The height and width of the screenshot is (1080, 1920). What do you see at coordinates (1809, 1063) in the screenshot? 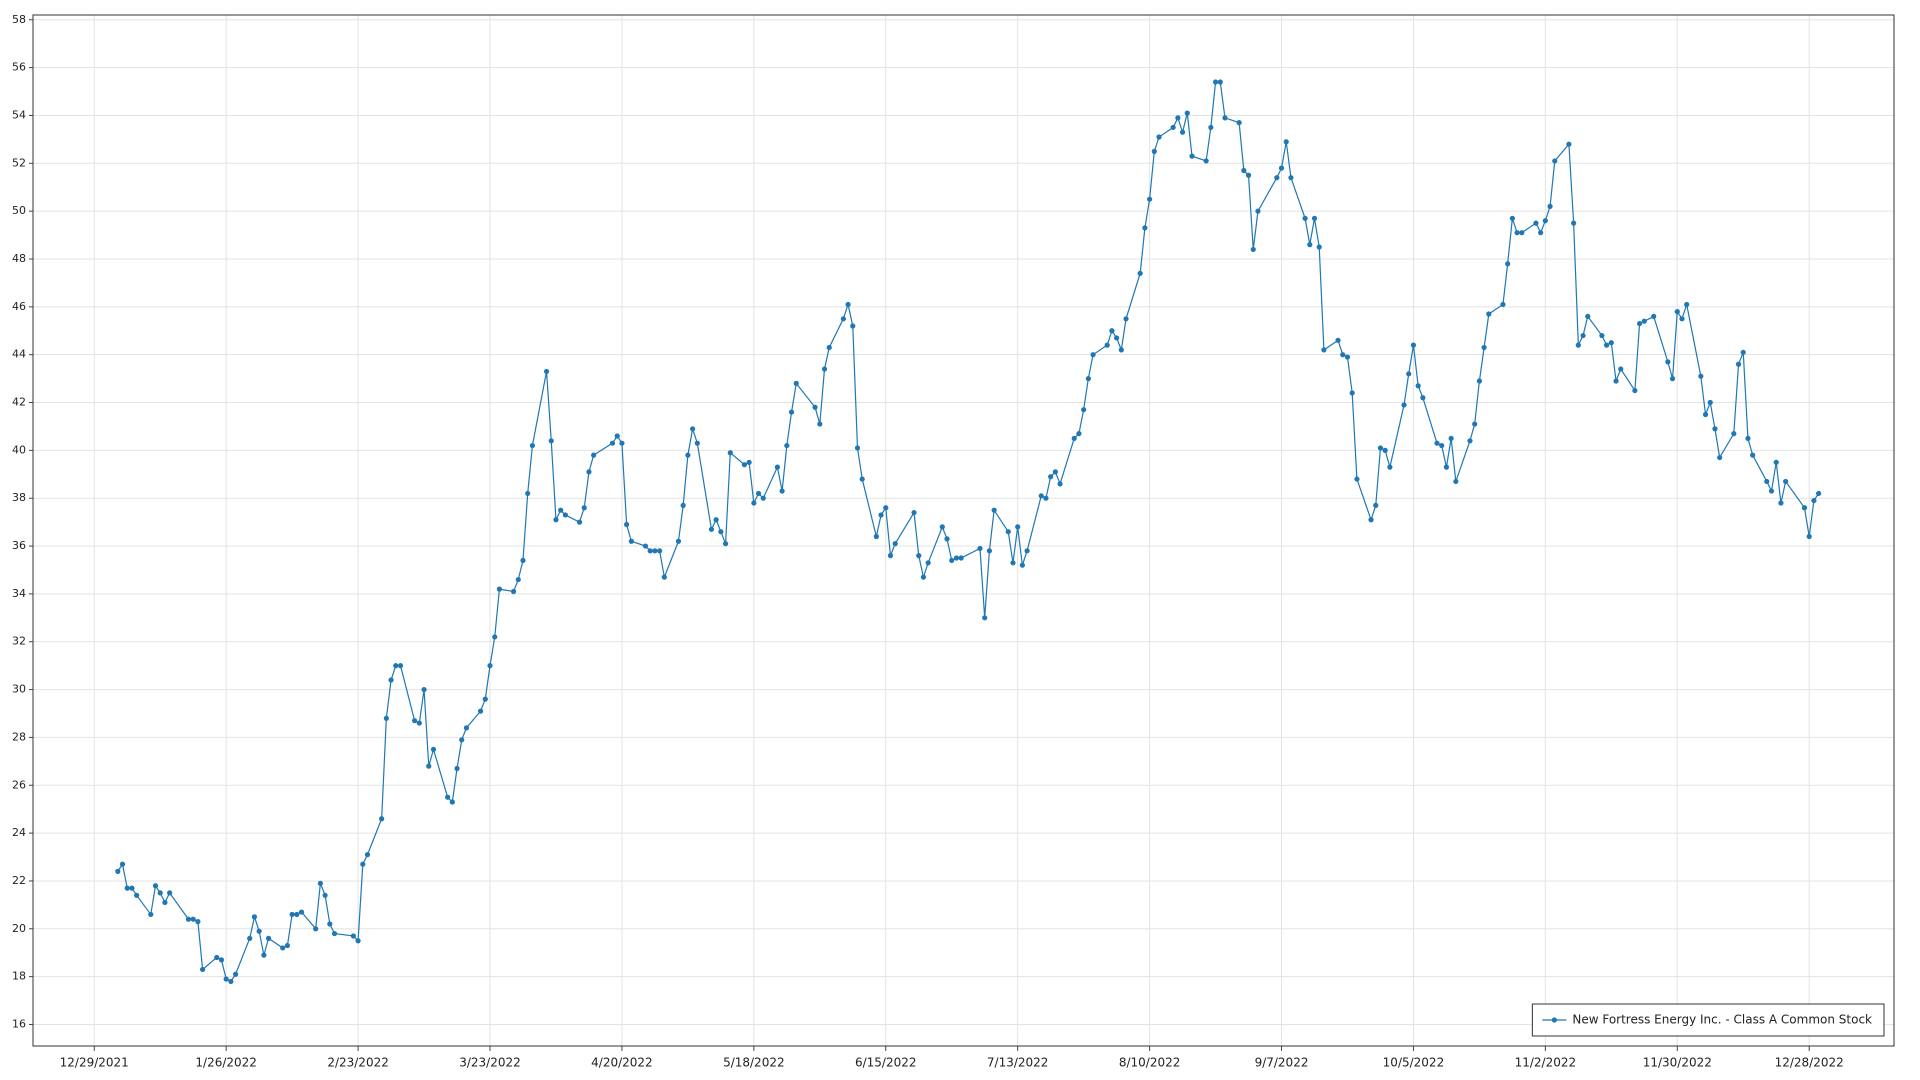
I see `x-tick-label: 12/28/2022` at bounding box center [1809, 1063].